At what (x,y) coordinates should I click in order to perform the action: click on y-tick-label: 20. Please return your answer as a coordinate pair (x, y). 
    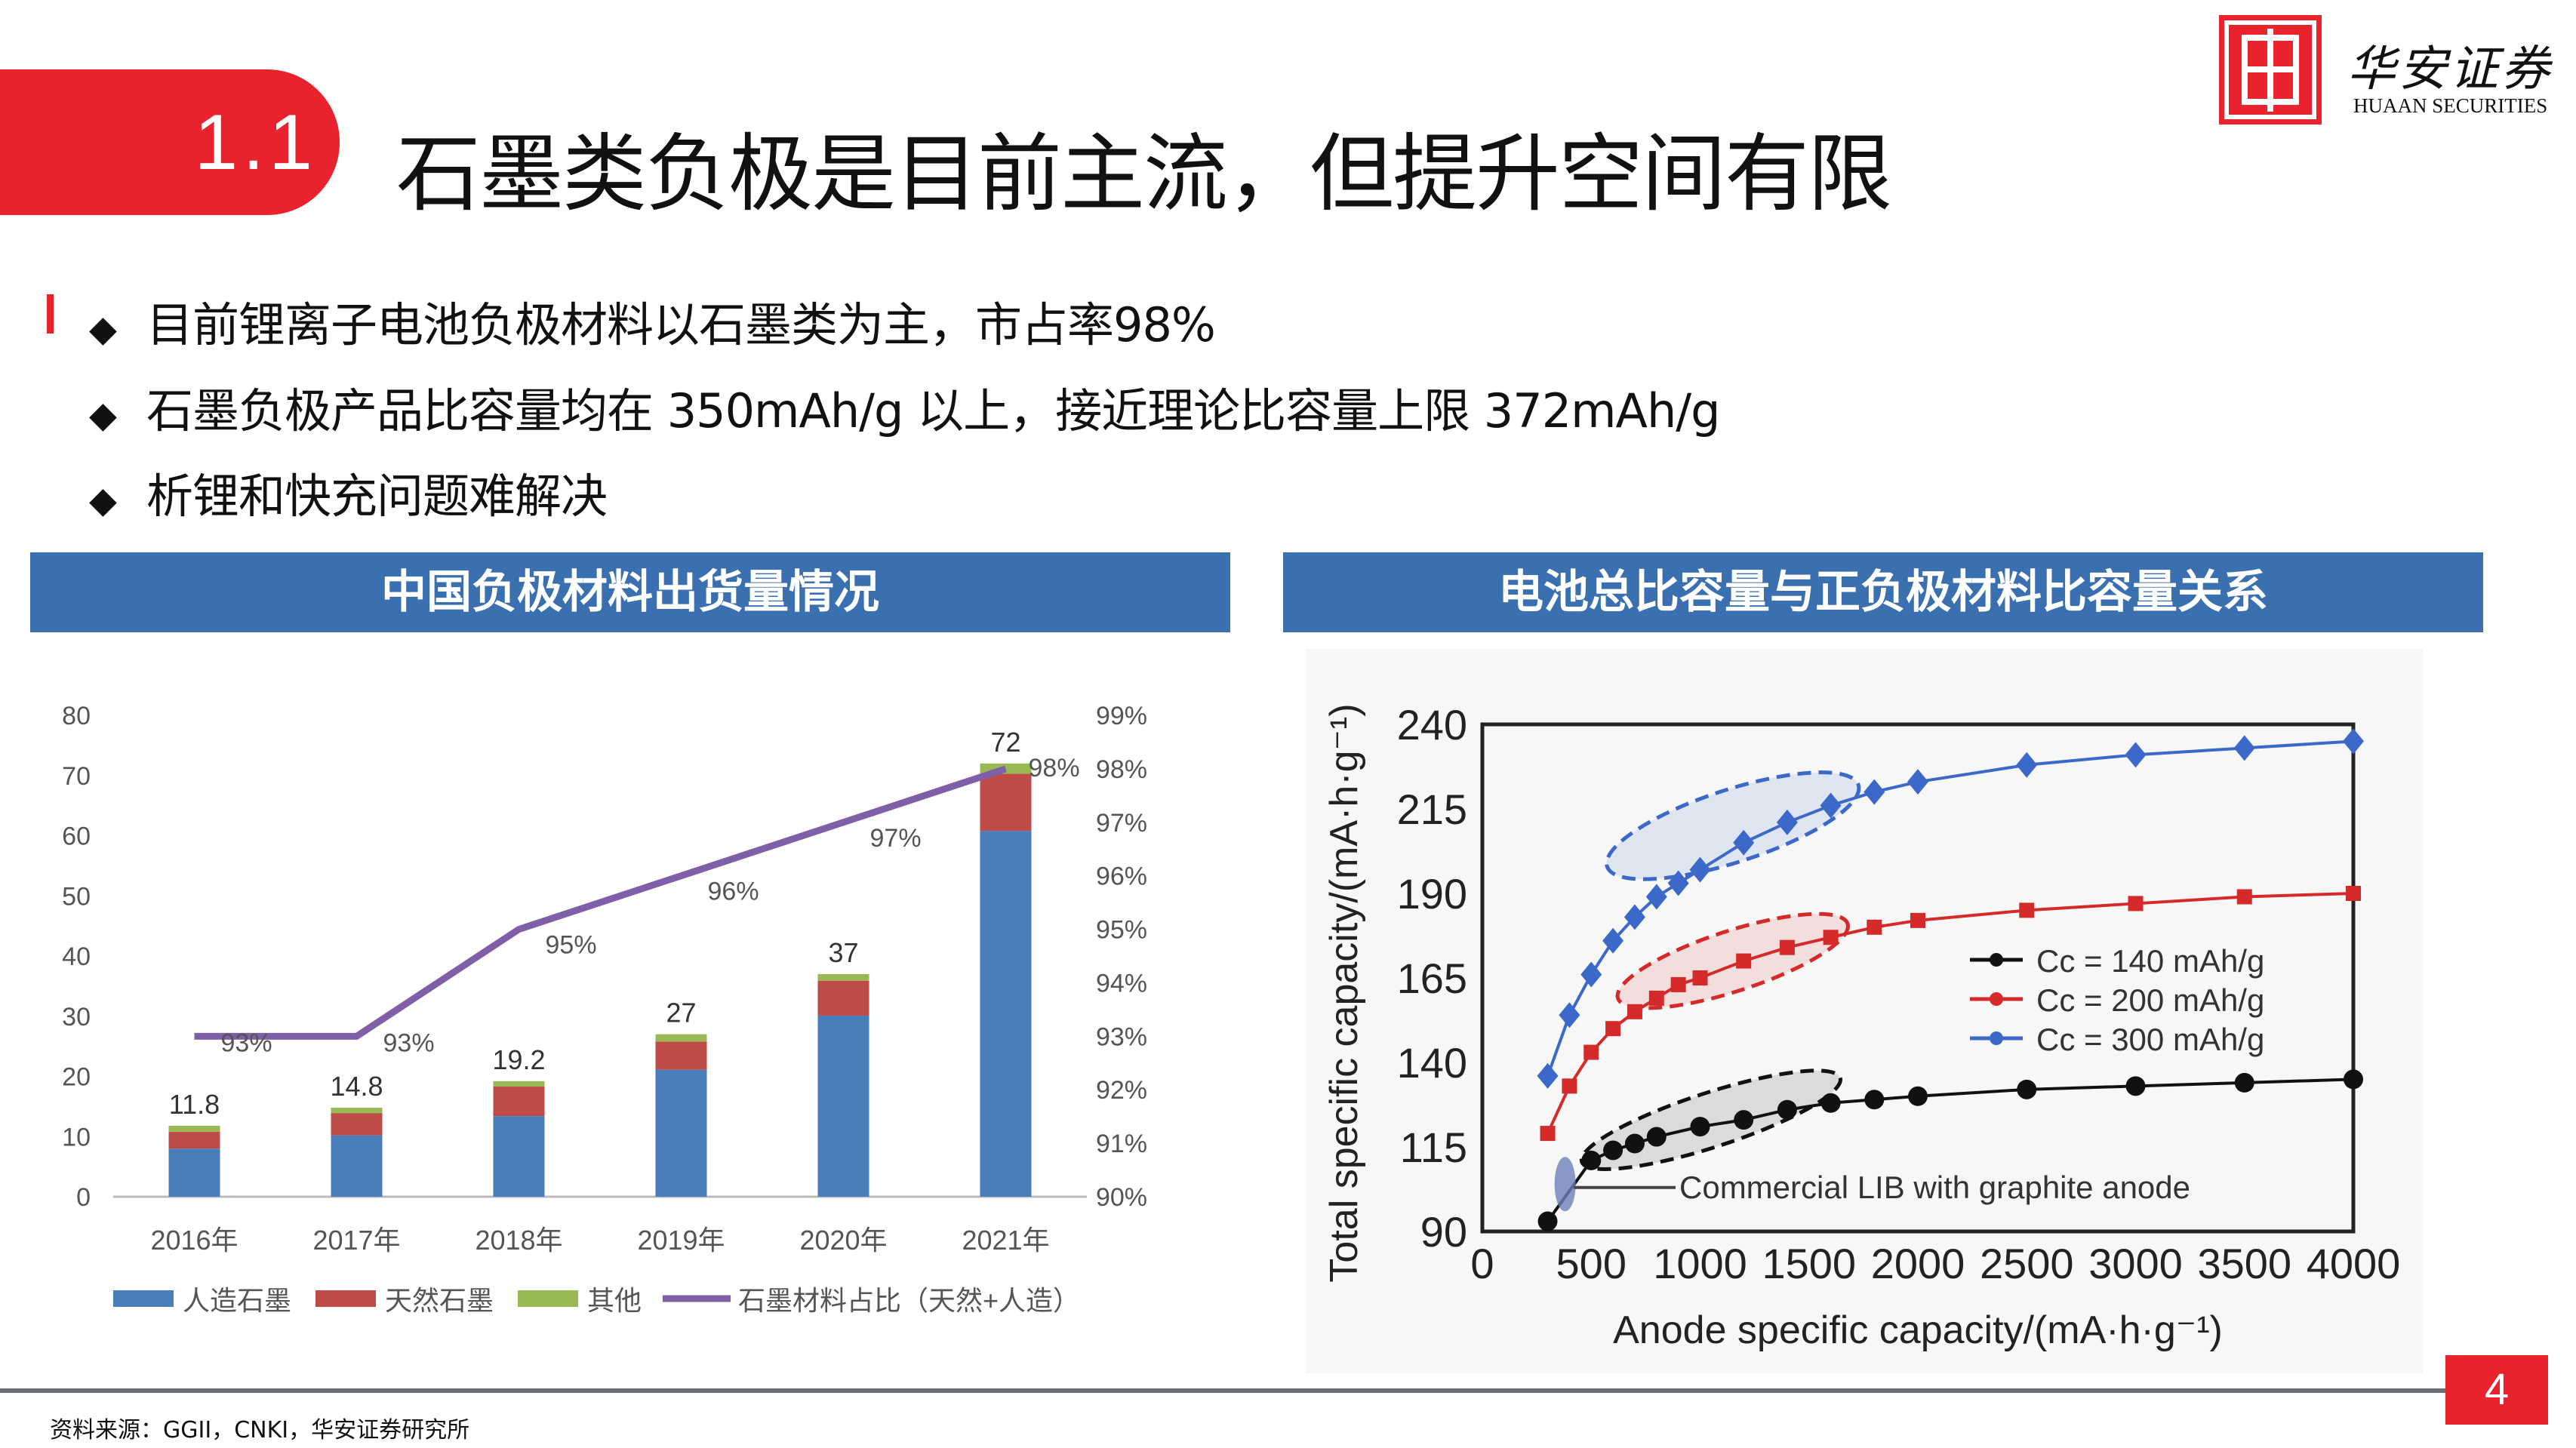
    Looking at the image, I should click on (76, 1077).